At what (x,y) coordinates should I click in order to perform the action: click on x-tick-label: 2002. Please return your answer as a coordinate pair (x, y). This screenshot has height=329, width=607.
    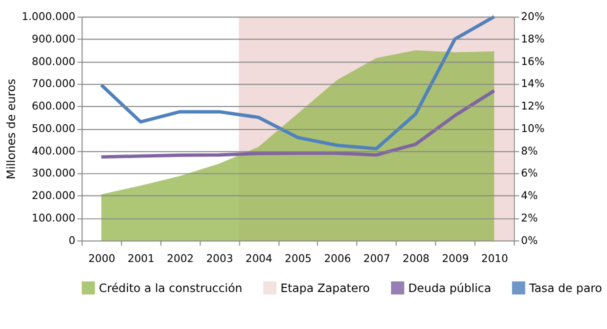
    Looking at the image, I should click on (180, 259).